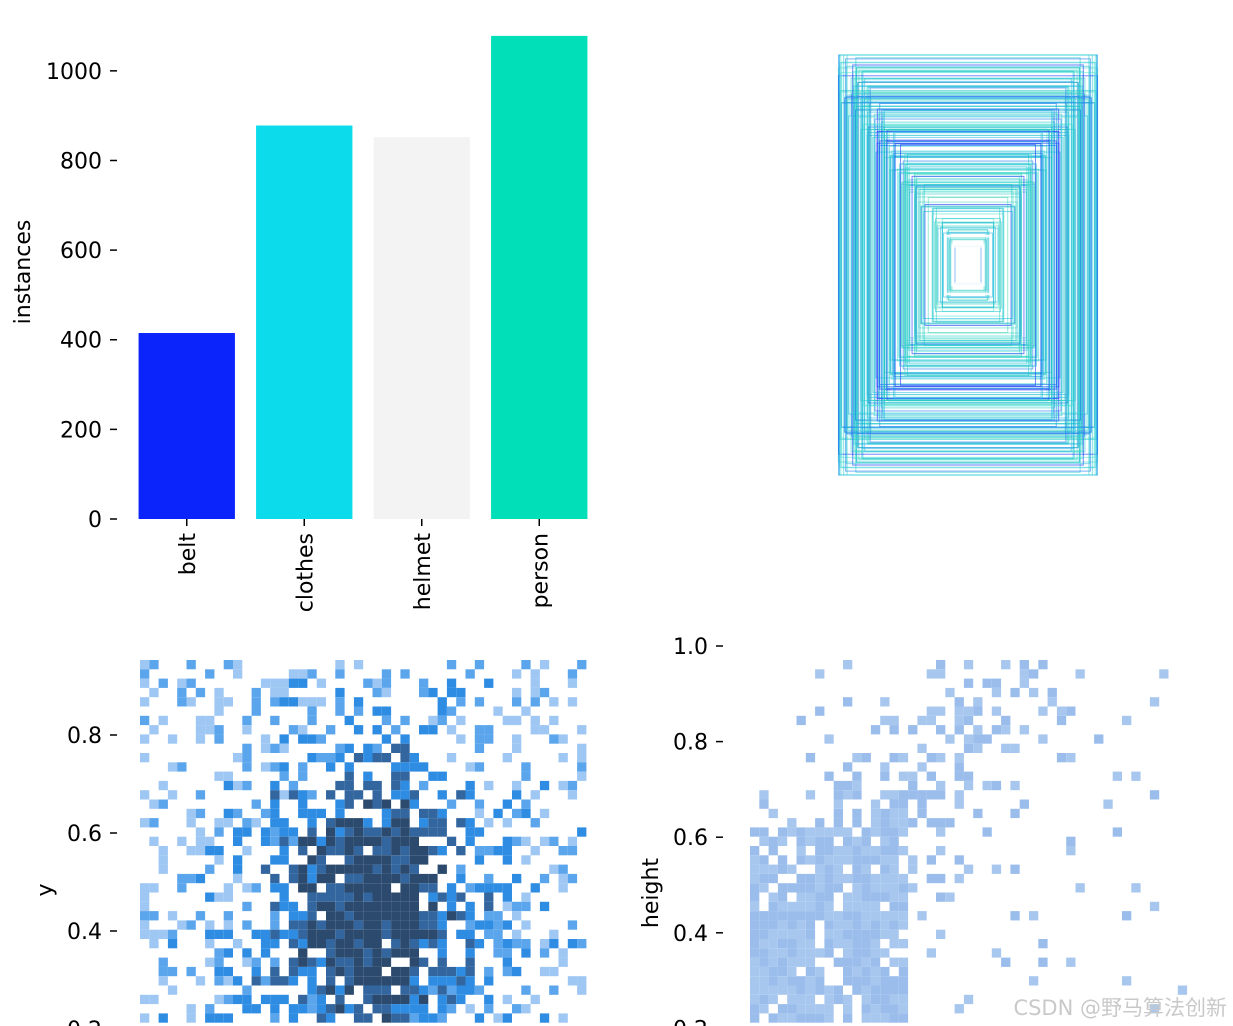 This screenshot has width=1233, height=1026. I want to click on box-outline, so click(968, 265).